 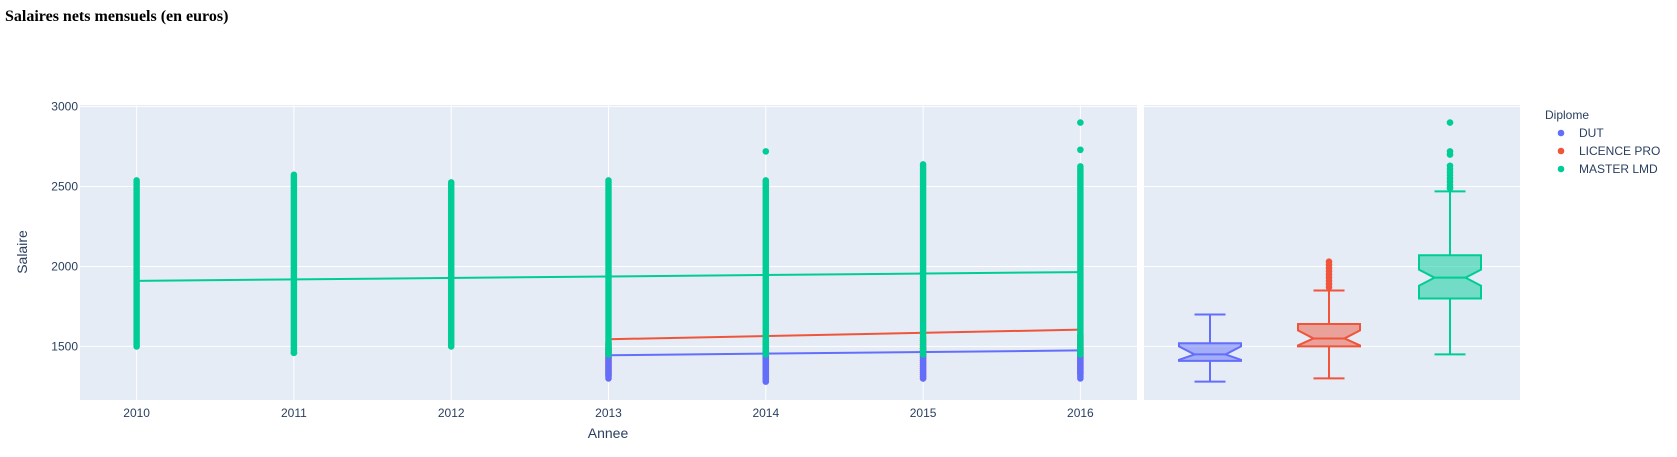 I want to click on legend-label-master-lmd: MASTER LMD, so click(x=1618, y=169).